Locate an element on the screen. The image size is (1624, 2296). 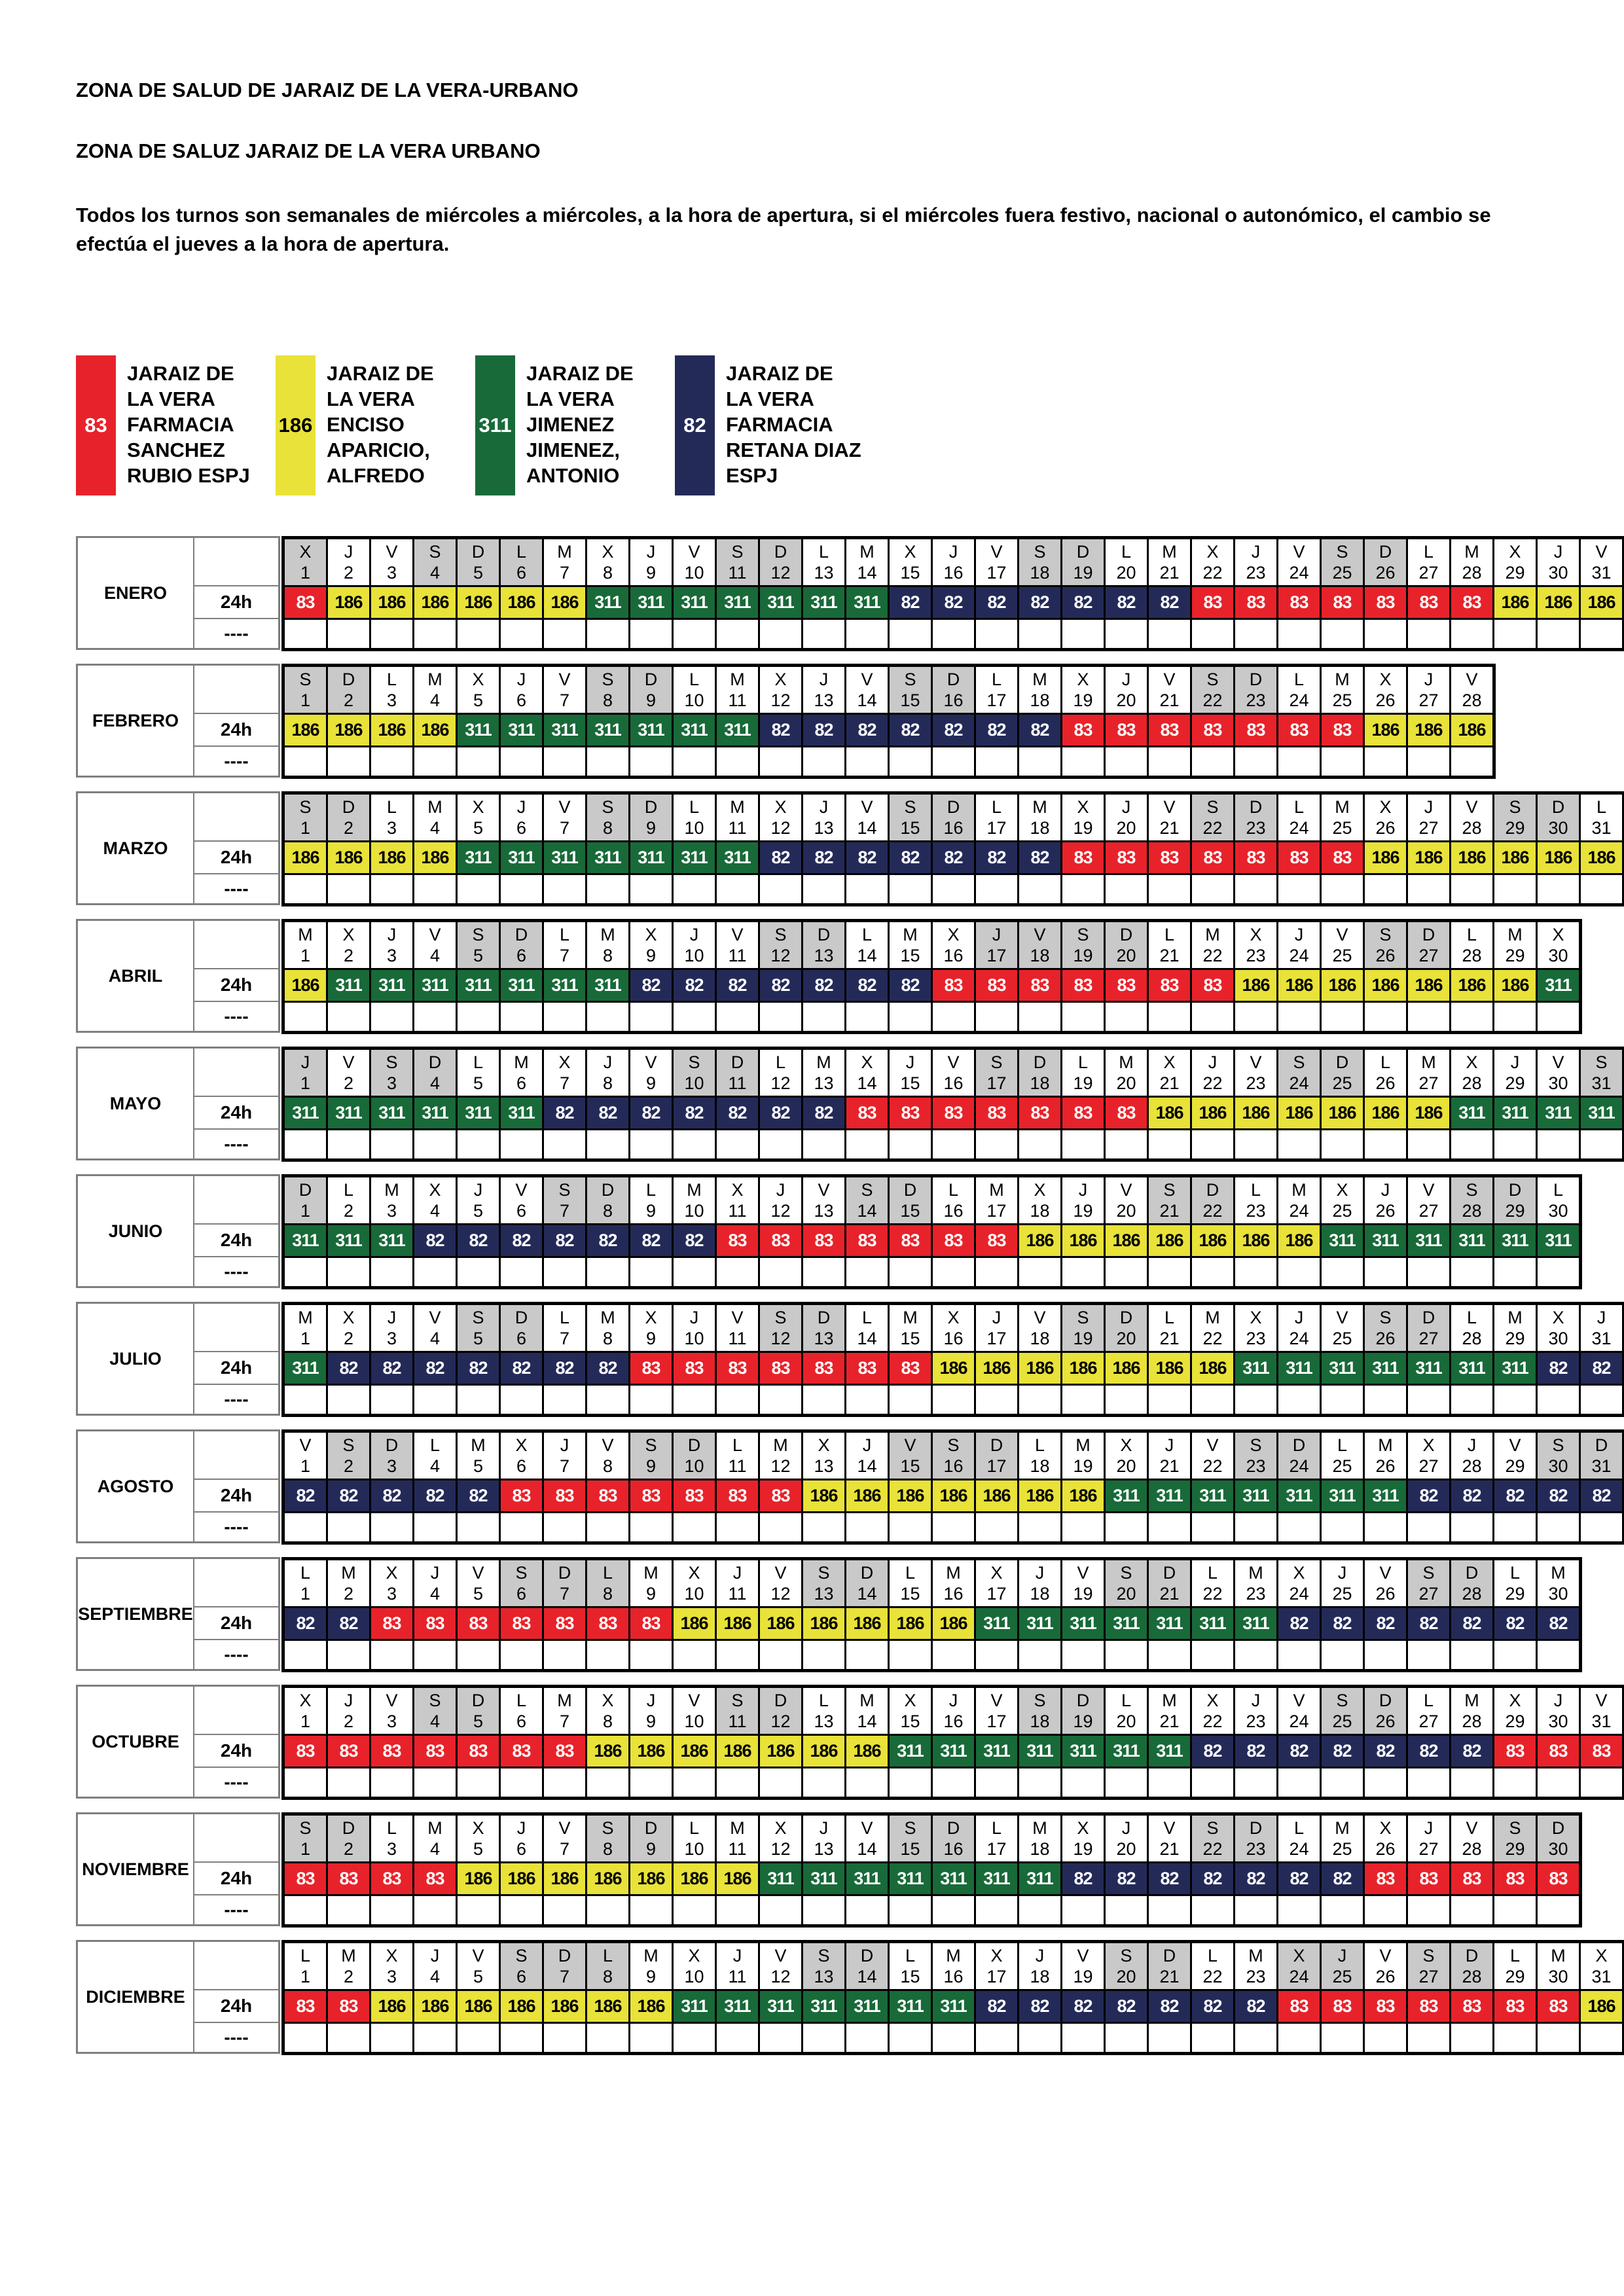
day-header: X 12 is located at coordinates (780, 817).